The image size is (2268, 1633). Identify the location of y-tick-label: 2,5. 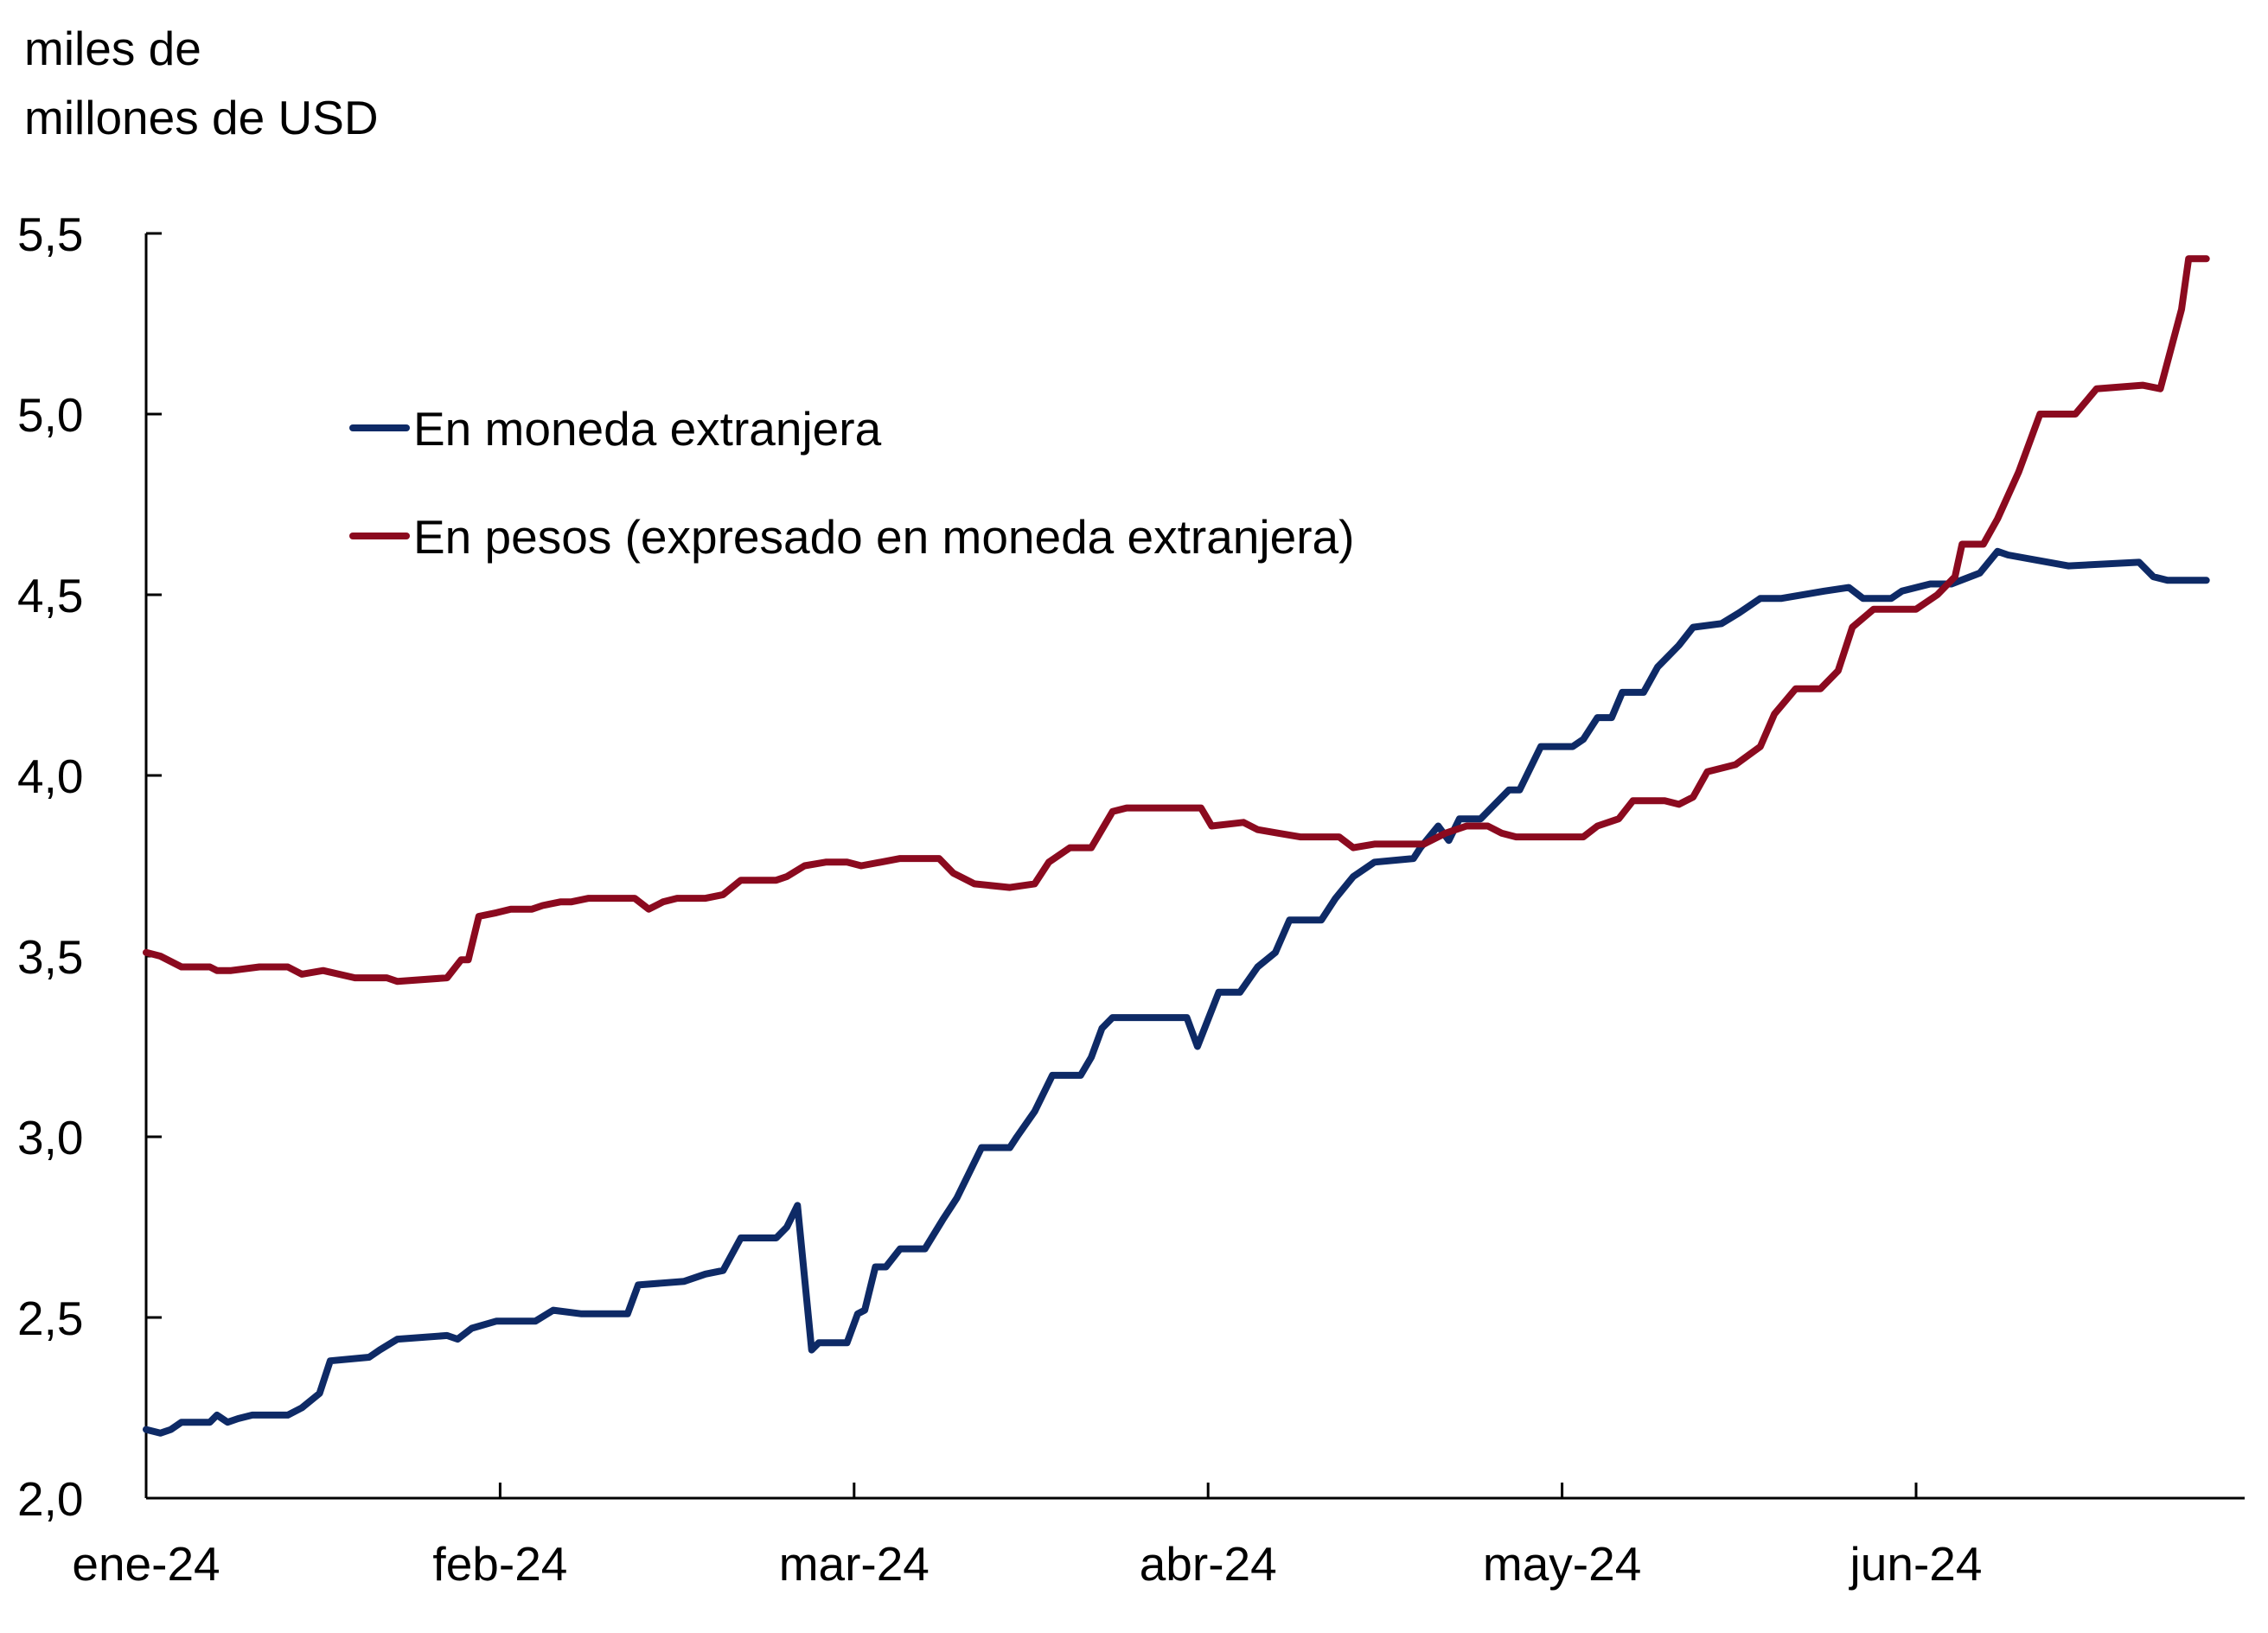
(50, 1318).